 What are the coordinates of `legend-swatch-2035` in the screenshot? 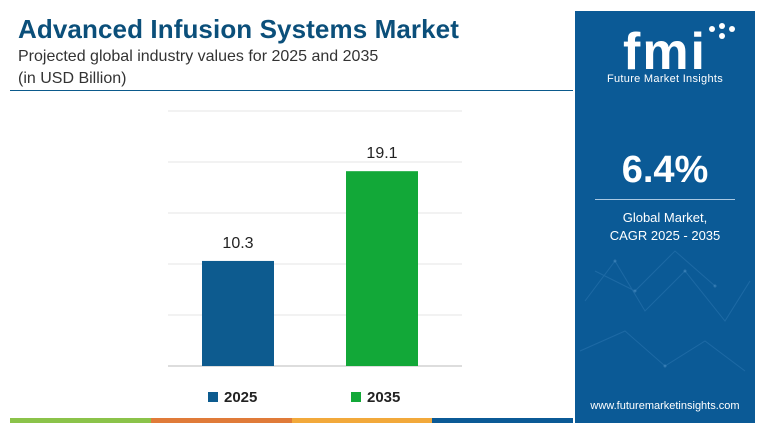 It's located at (356, 397).